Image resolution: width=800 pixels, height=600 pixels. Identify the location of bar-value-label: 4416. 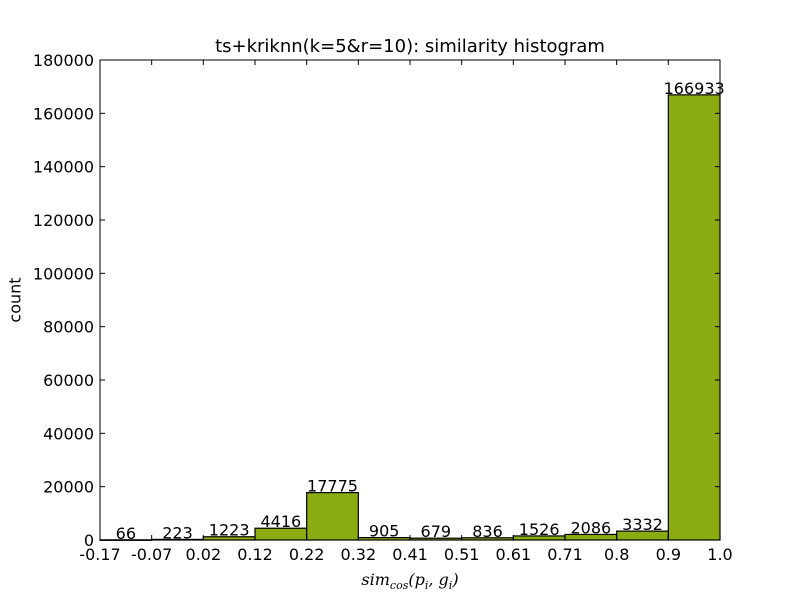
(280, 521).